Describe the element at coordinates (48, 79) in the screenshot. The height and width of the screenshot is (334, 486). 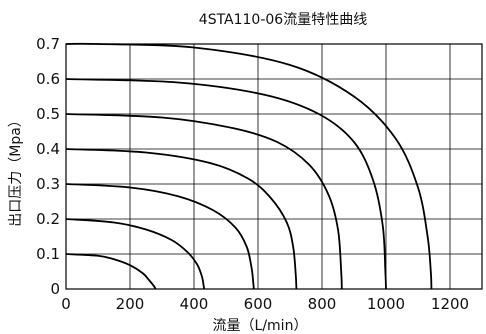
I see `y-tick-label: 0.6` at that location.